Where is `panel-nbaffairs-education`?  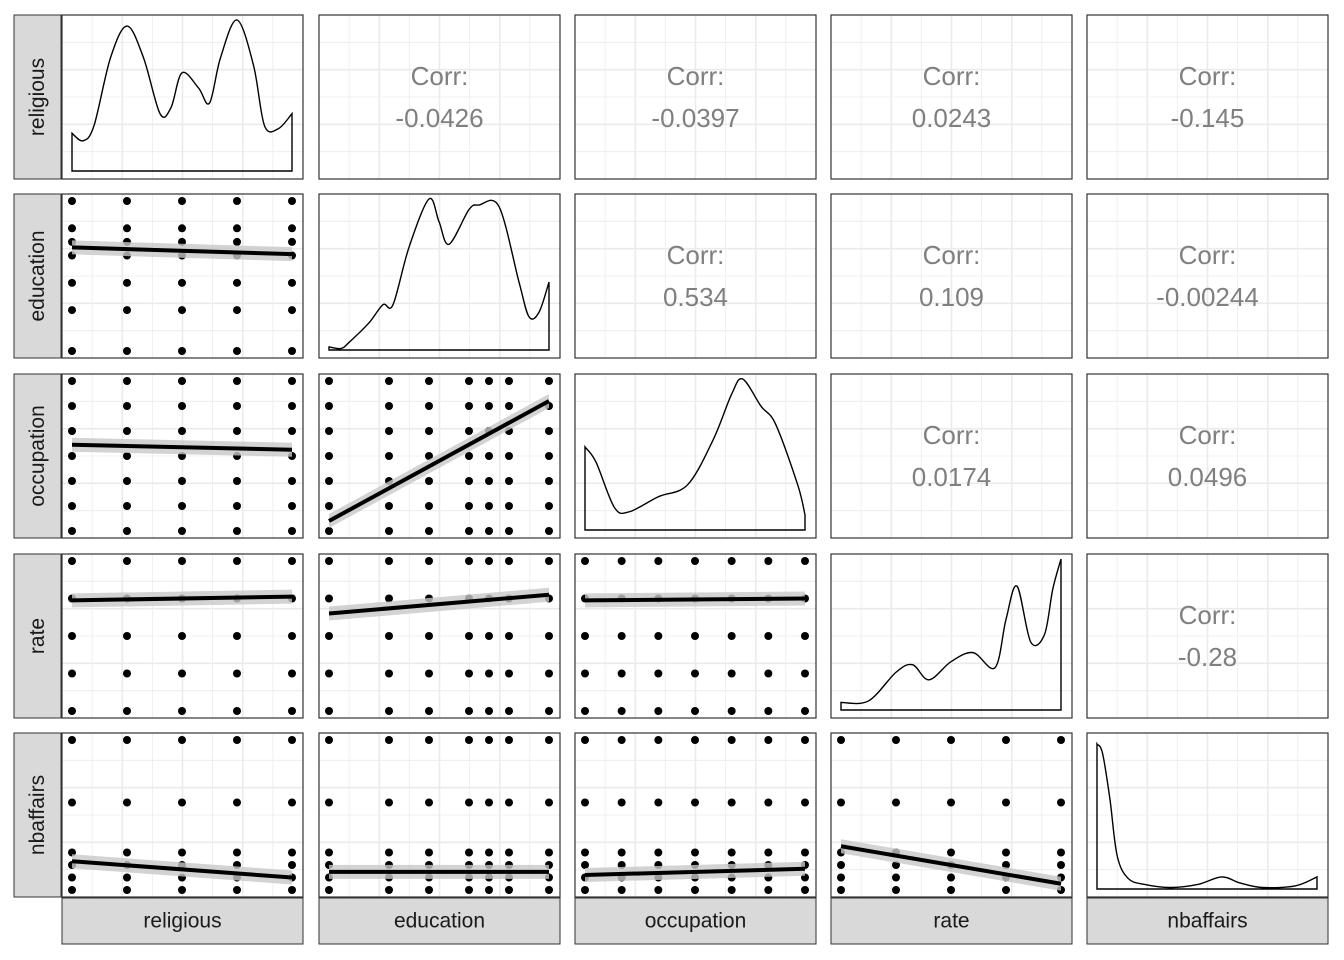 panel-nbaffairs-education is located at coordinates (439, 815).